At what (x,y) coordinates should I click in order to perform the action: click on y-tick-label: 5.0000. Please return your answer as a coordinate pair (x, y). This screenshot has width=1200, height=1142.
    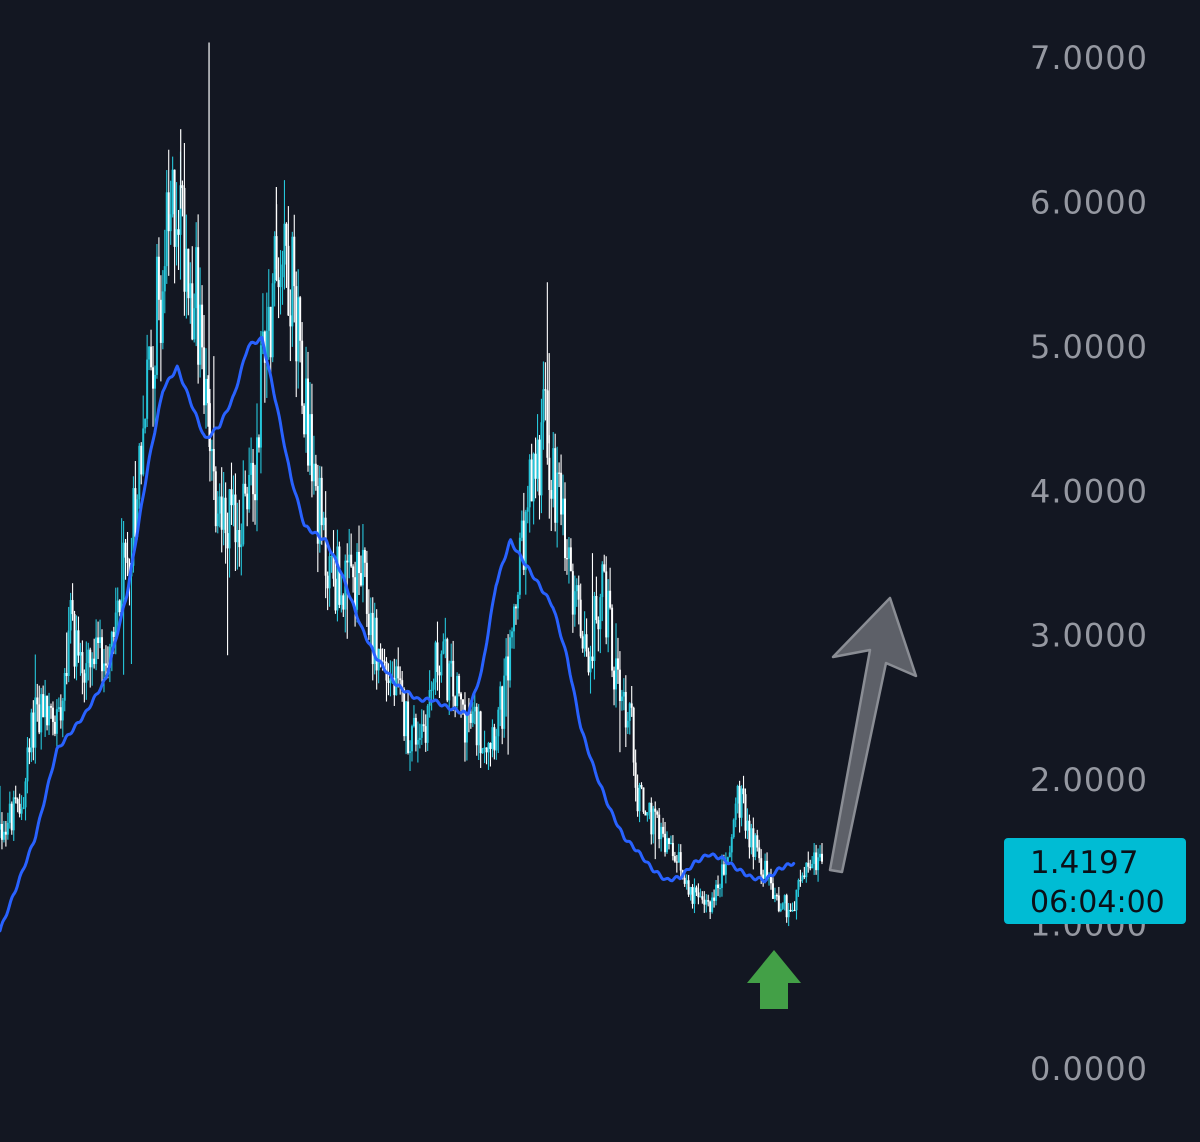
    Looking at the image, I should click on (1089, 347).